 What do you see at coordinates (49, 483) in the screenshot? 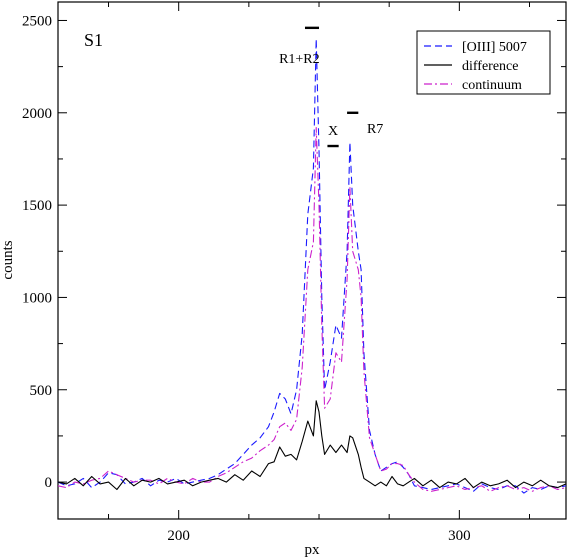
I see `y-tick-label: 0` at bounding box center [49, 483].